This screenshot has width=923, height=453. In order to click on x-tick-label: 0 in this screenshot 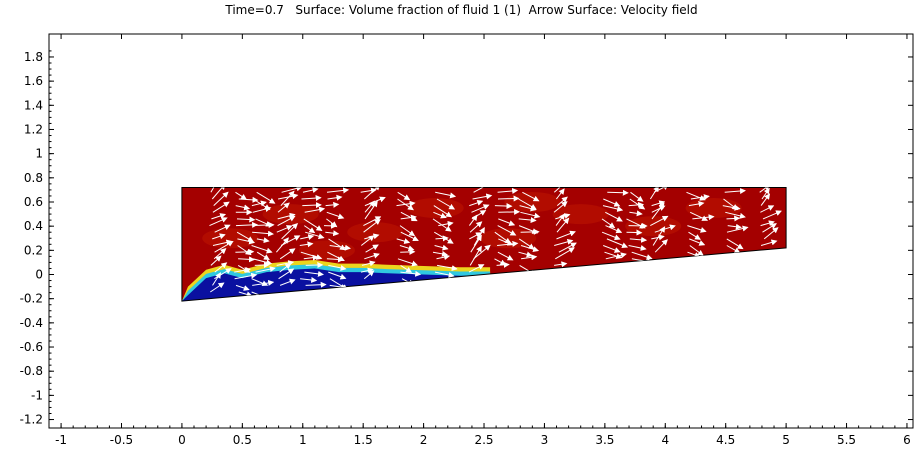, I will do `click(182, 440)`.